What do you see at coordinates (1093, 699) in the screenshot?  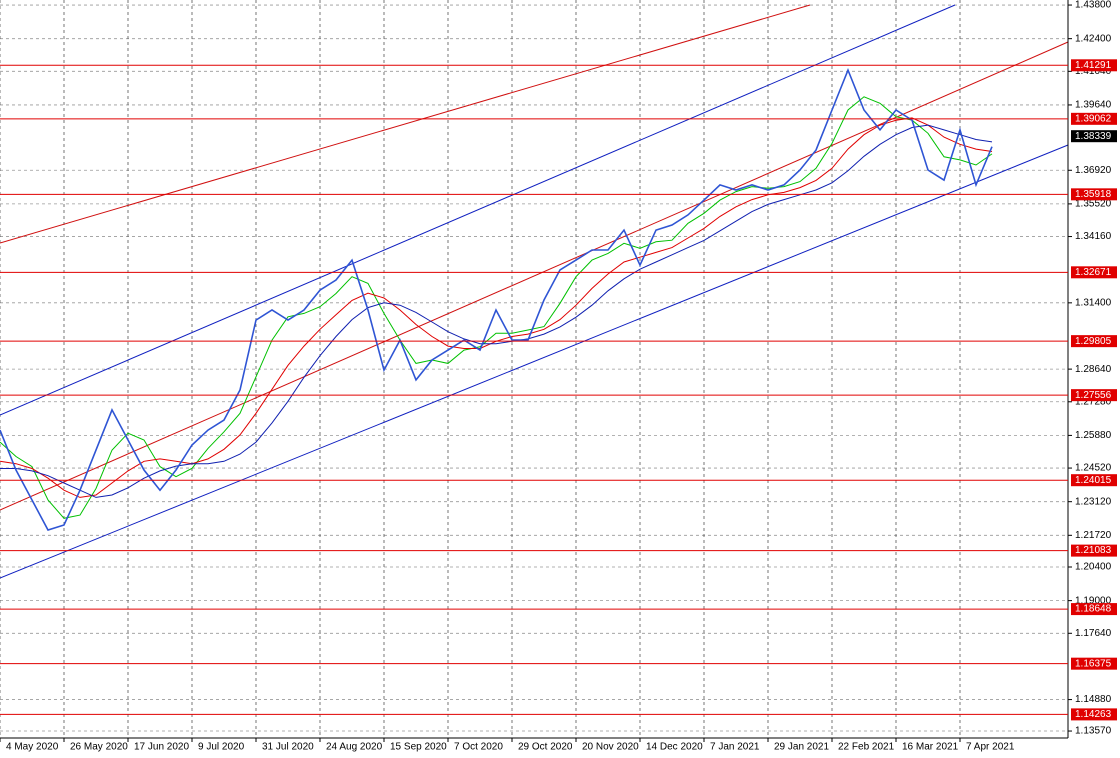 I see `y-tick-label: 1.14880` at bounding box center [1093, 699].